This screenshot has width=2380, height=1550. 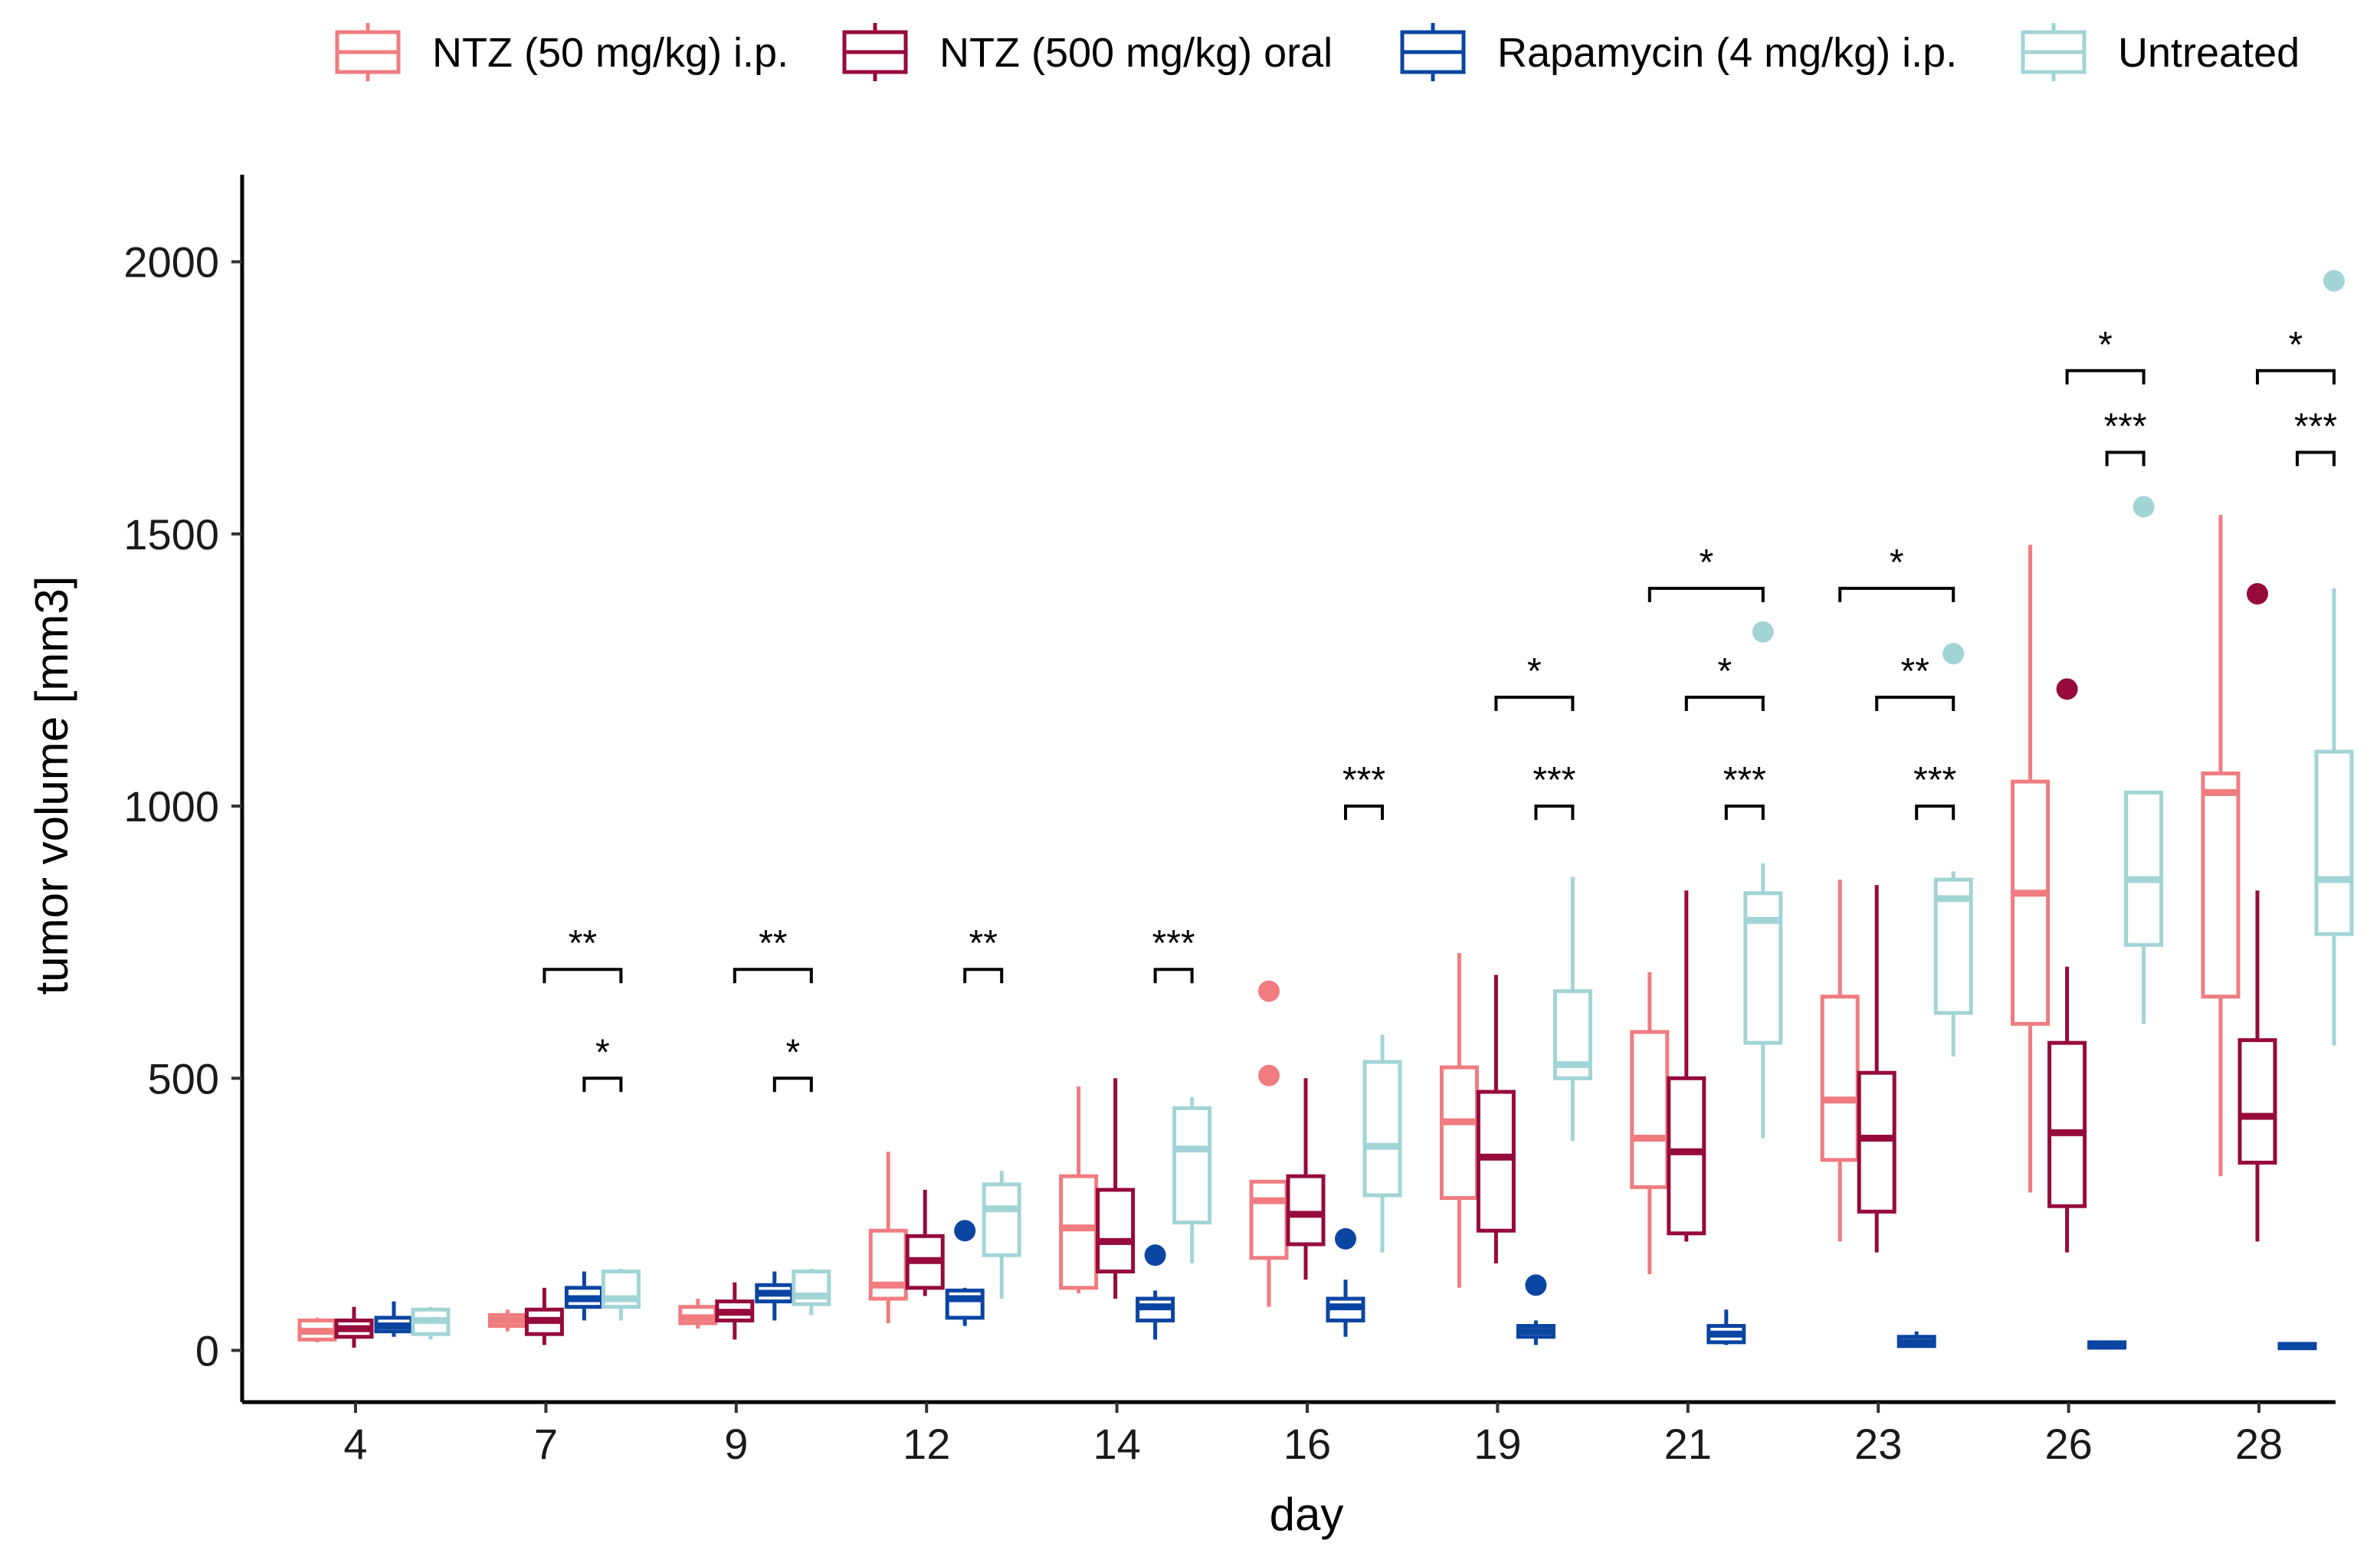 What do you see at coordinates (171, 534) in the screenshot?
I see `y-tick-label: 1500` at bounding box center [171, 534].